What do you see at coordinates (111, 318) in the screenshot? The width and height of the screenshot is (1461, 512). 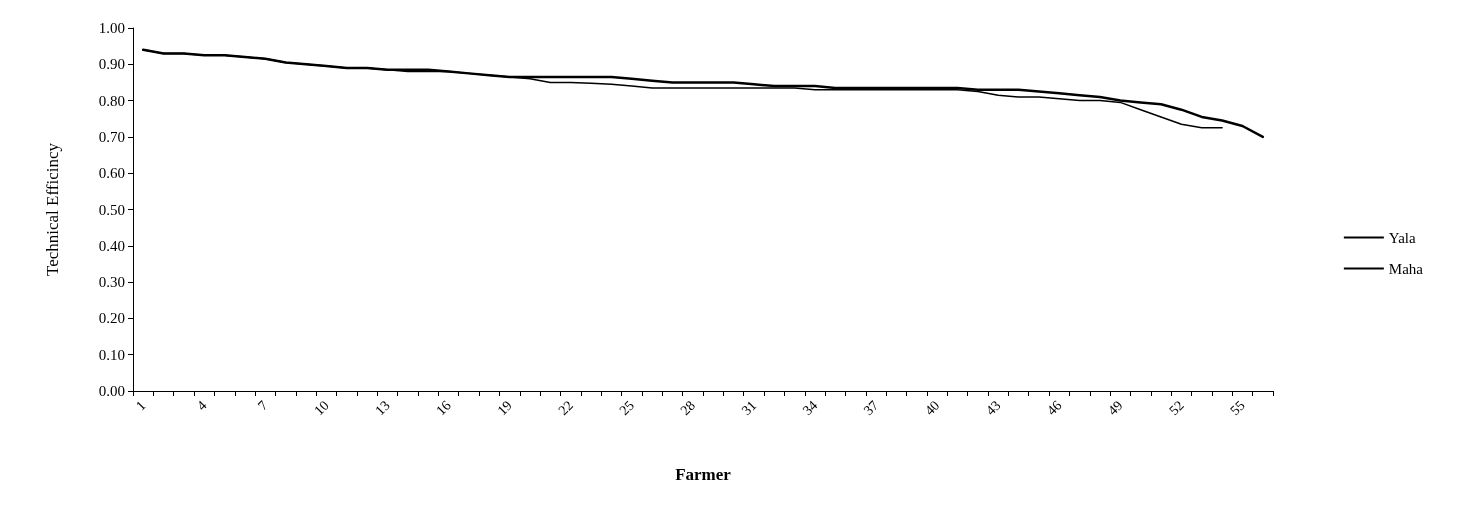 I see `y-tick-label: 0.20` at bounding box center [111, 318].